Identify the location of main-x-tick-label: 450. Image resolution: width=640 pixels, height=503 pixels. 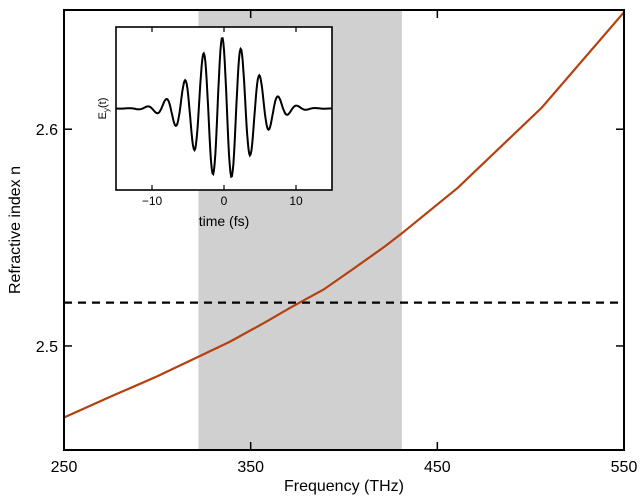
(437, 467).